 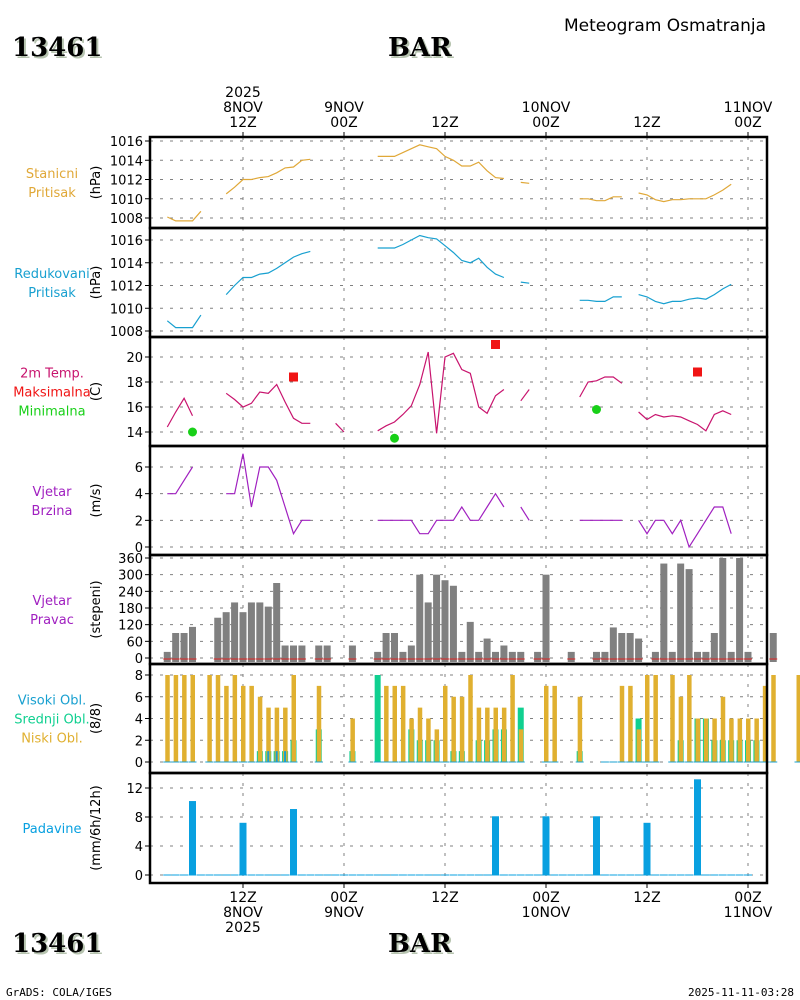 What do you see at coordinates (96, 283) in the screenshot?
I see `y-axis-label: (hPa)` at bounding box center [96, 283].